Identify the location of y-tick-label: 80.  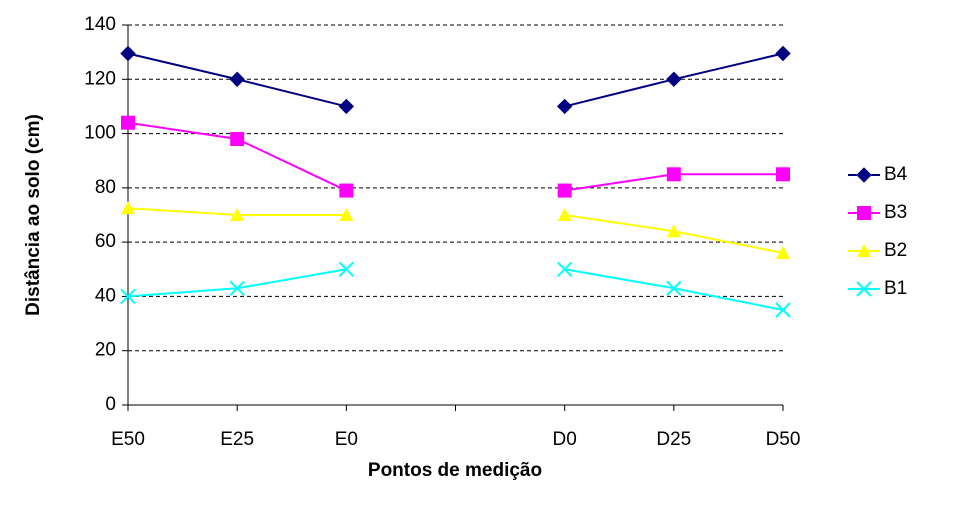
(105, 187).